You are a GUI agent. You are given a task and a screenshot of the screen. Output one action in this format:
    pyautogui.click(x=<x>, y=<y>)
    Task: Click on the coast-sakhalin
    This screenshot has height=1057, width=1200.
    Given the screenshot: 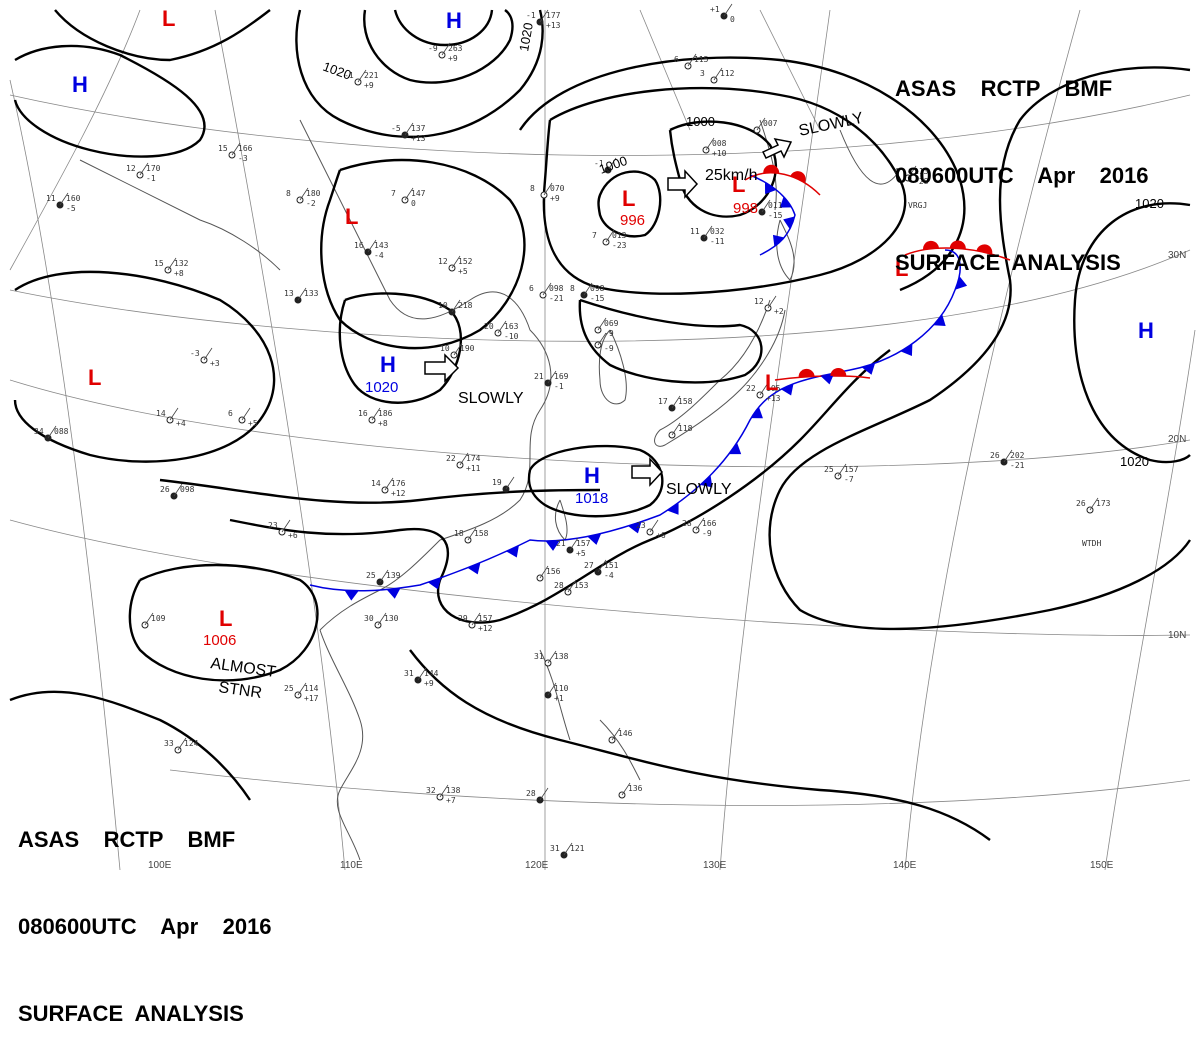 What is the action you would take?
    pyautogui.click(x=768, y=165)
    